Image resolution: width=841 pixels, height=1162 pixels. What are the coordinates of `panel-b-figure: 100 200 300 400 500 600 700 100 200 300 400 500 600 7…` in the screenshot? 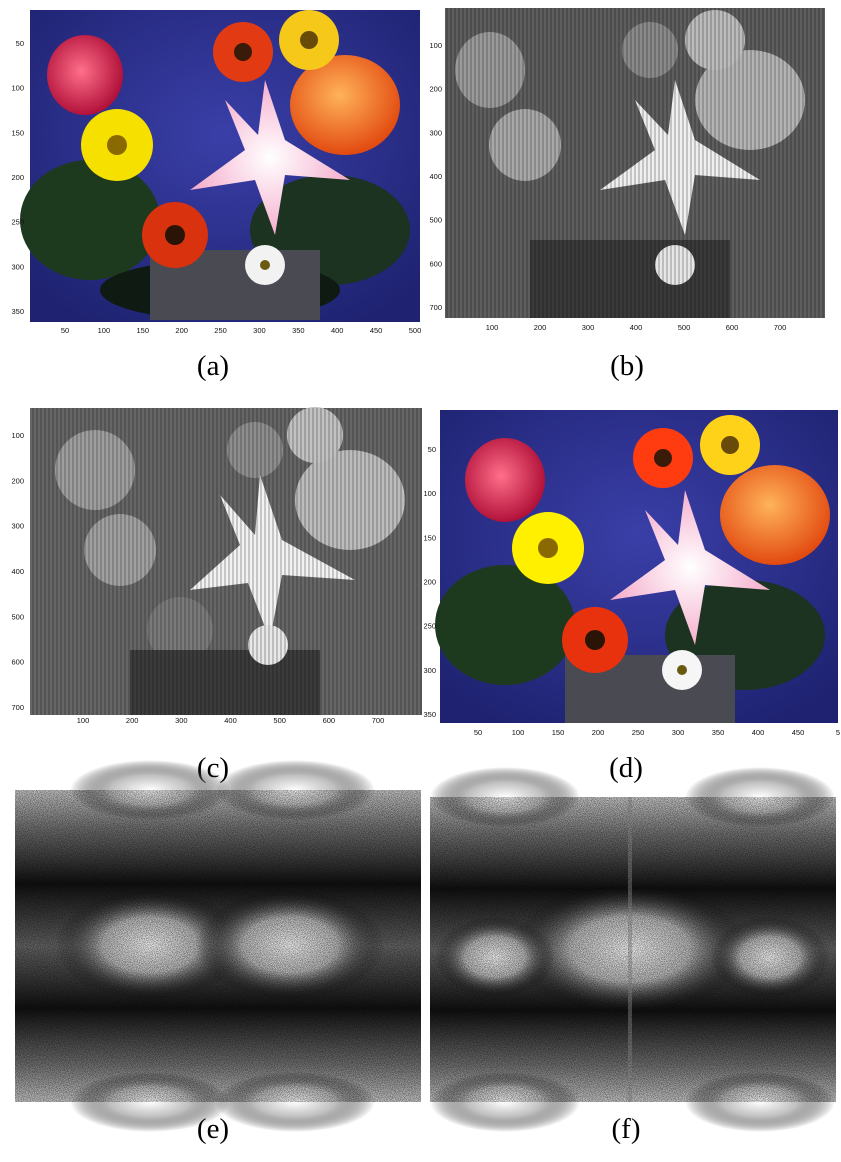 It's located at (627, 170).